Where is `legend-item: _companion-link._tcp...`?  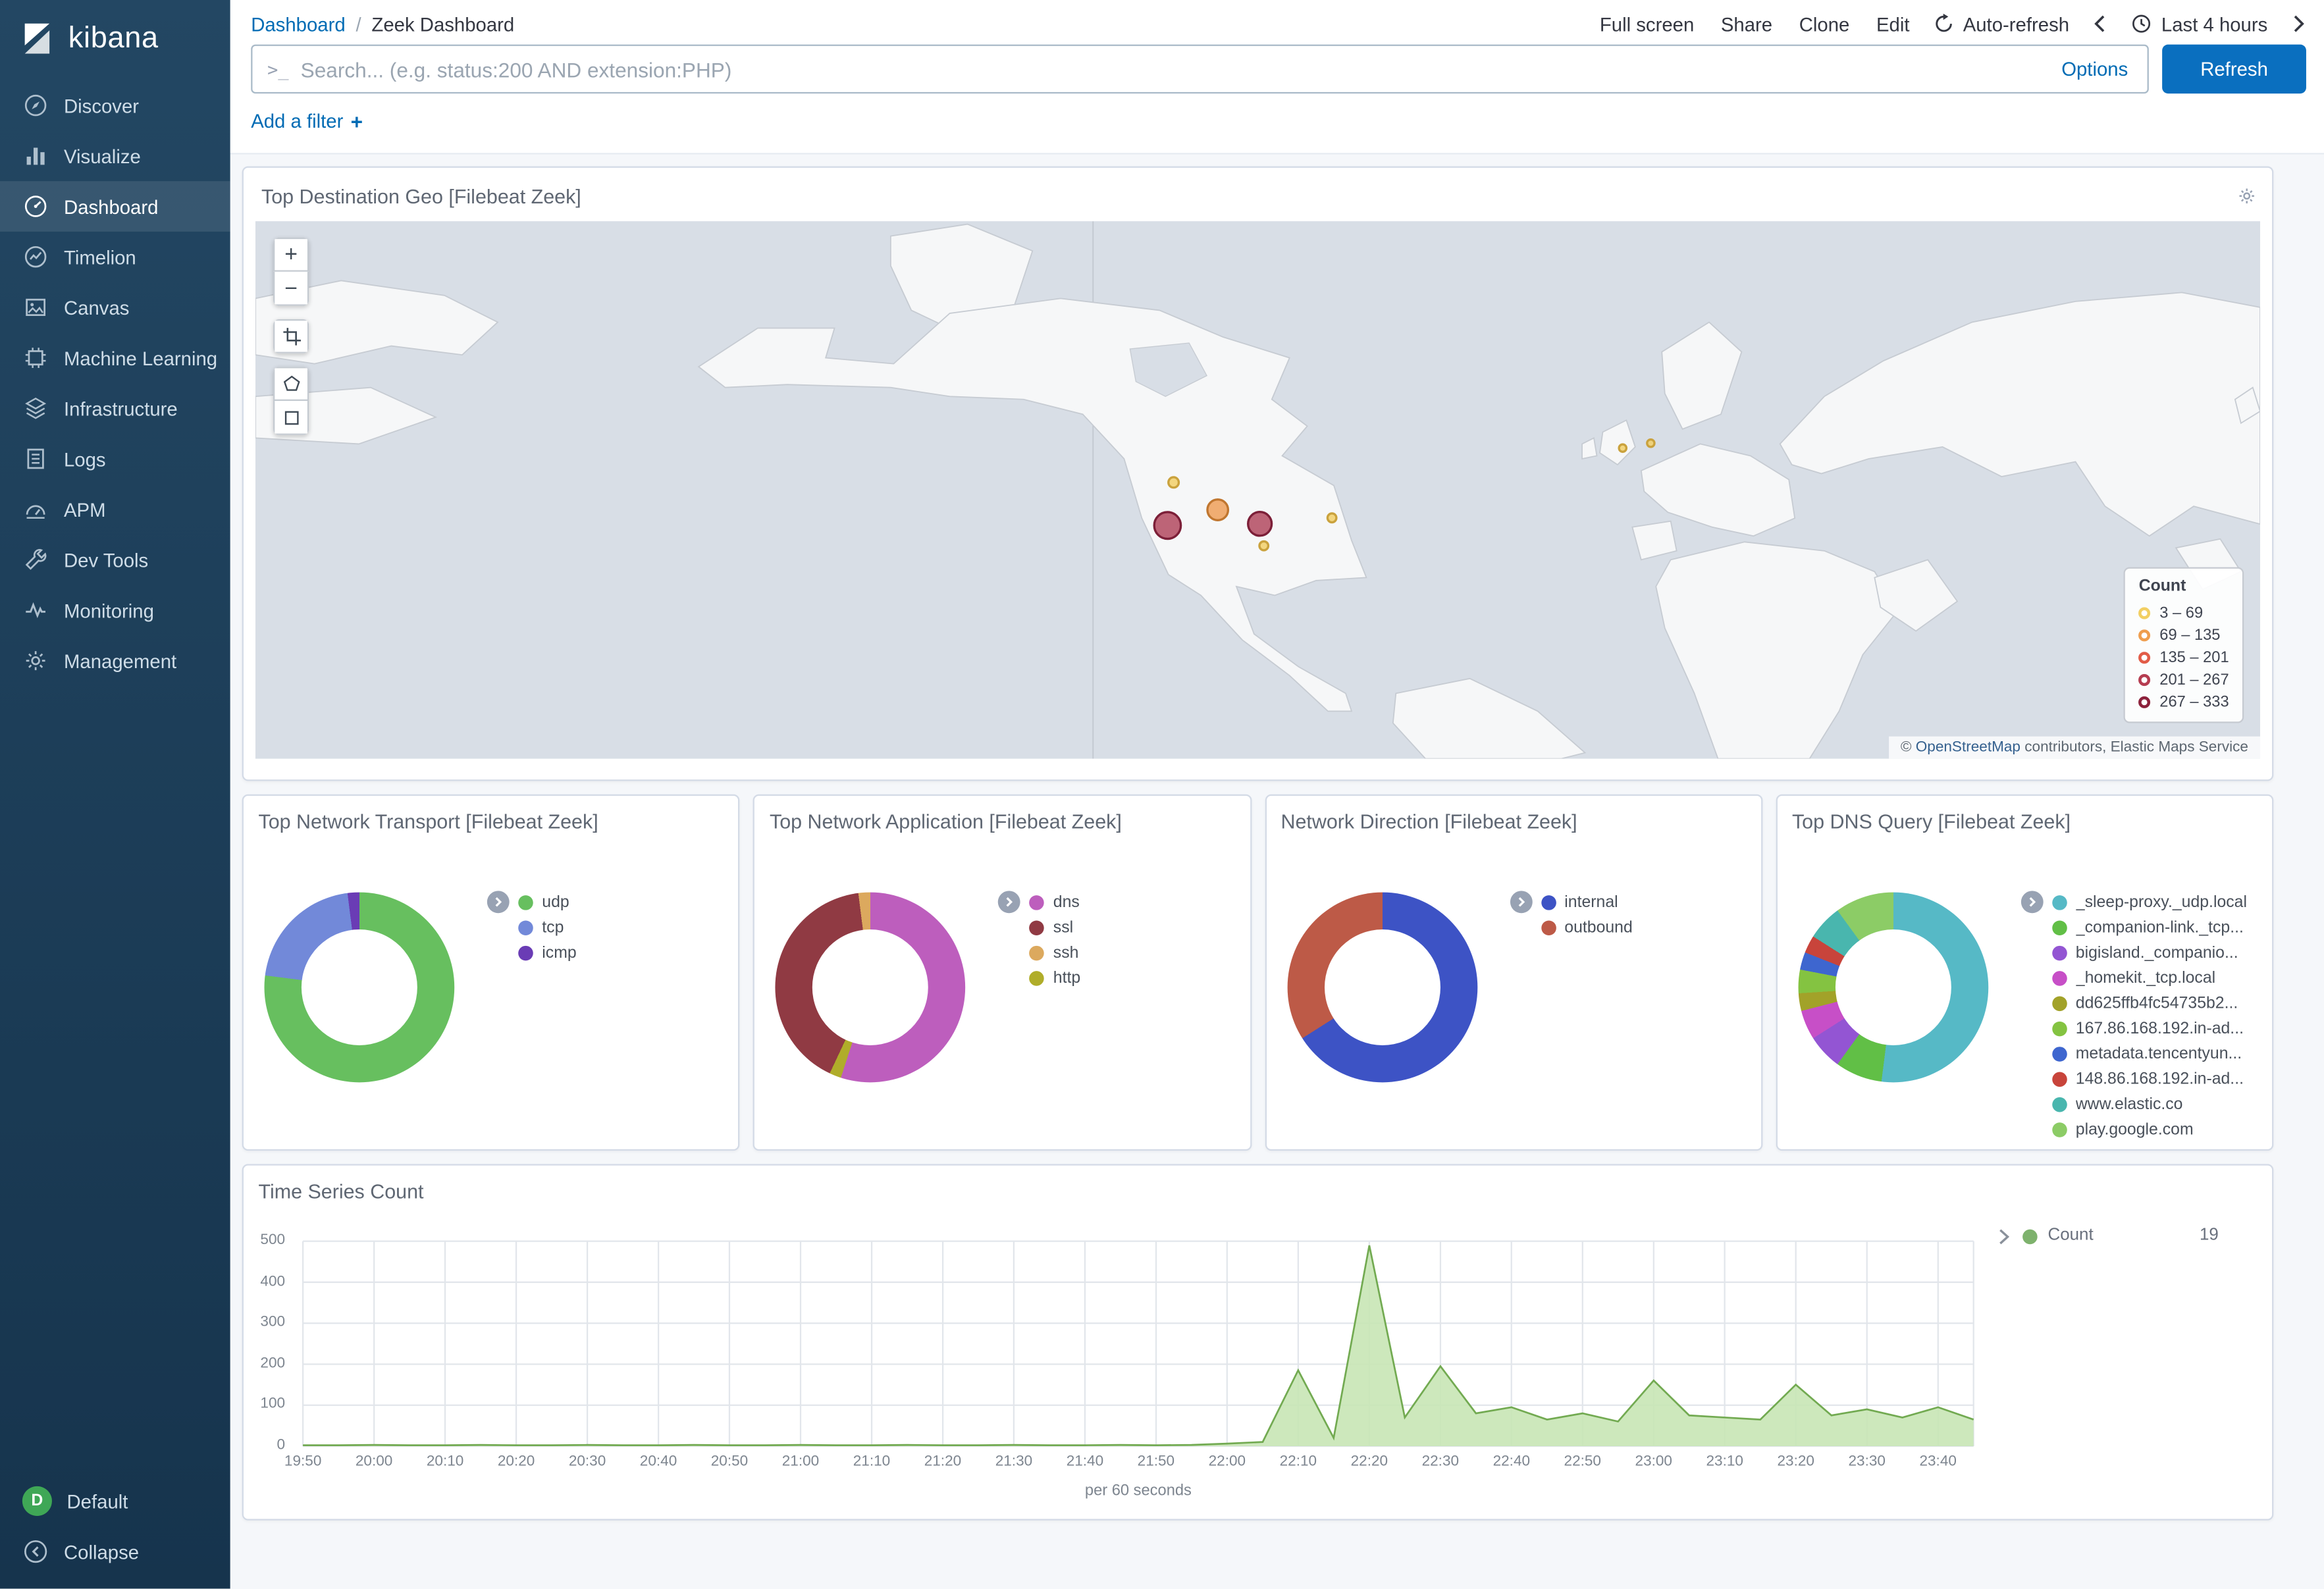
legend-item: _companion-link._tcp... is located at coordinates (2149, 926).